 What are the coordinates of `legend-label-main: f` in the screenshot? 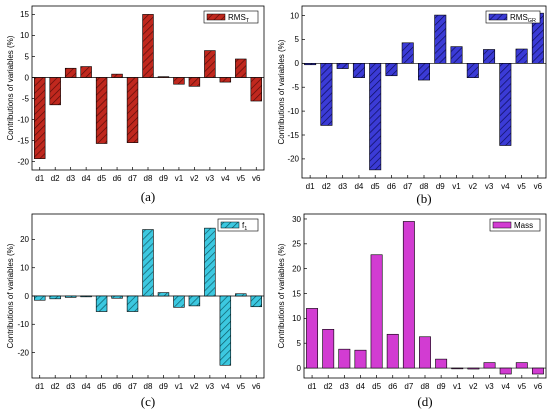 It's located at (243, 225).